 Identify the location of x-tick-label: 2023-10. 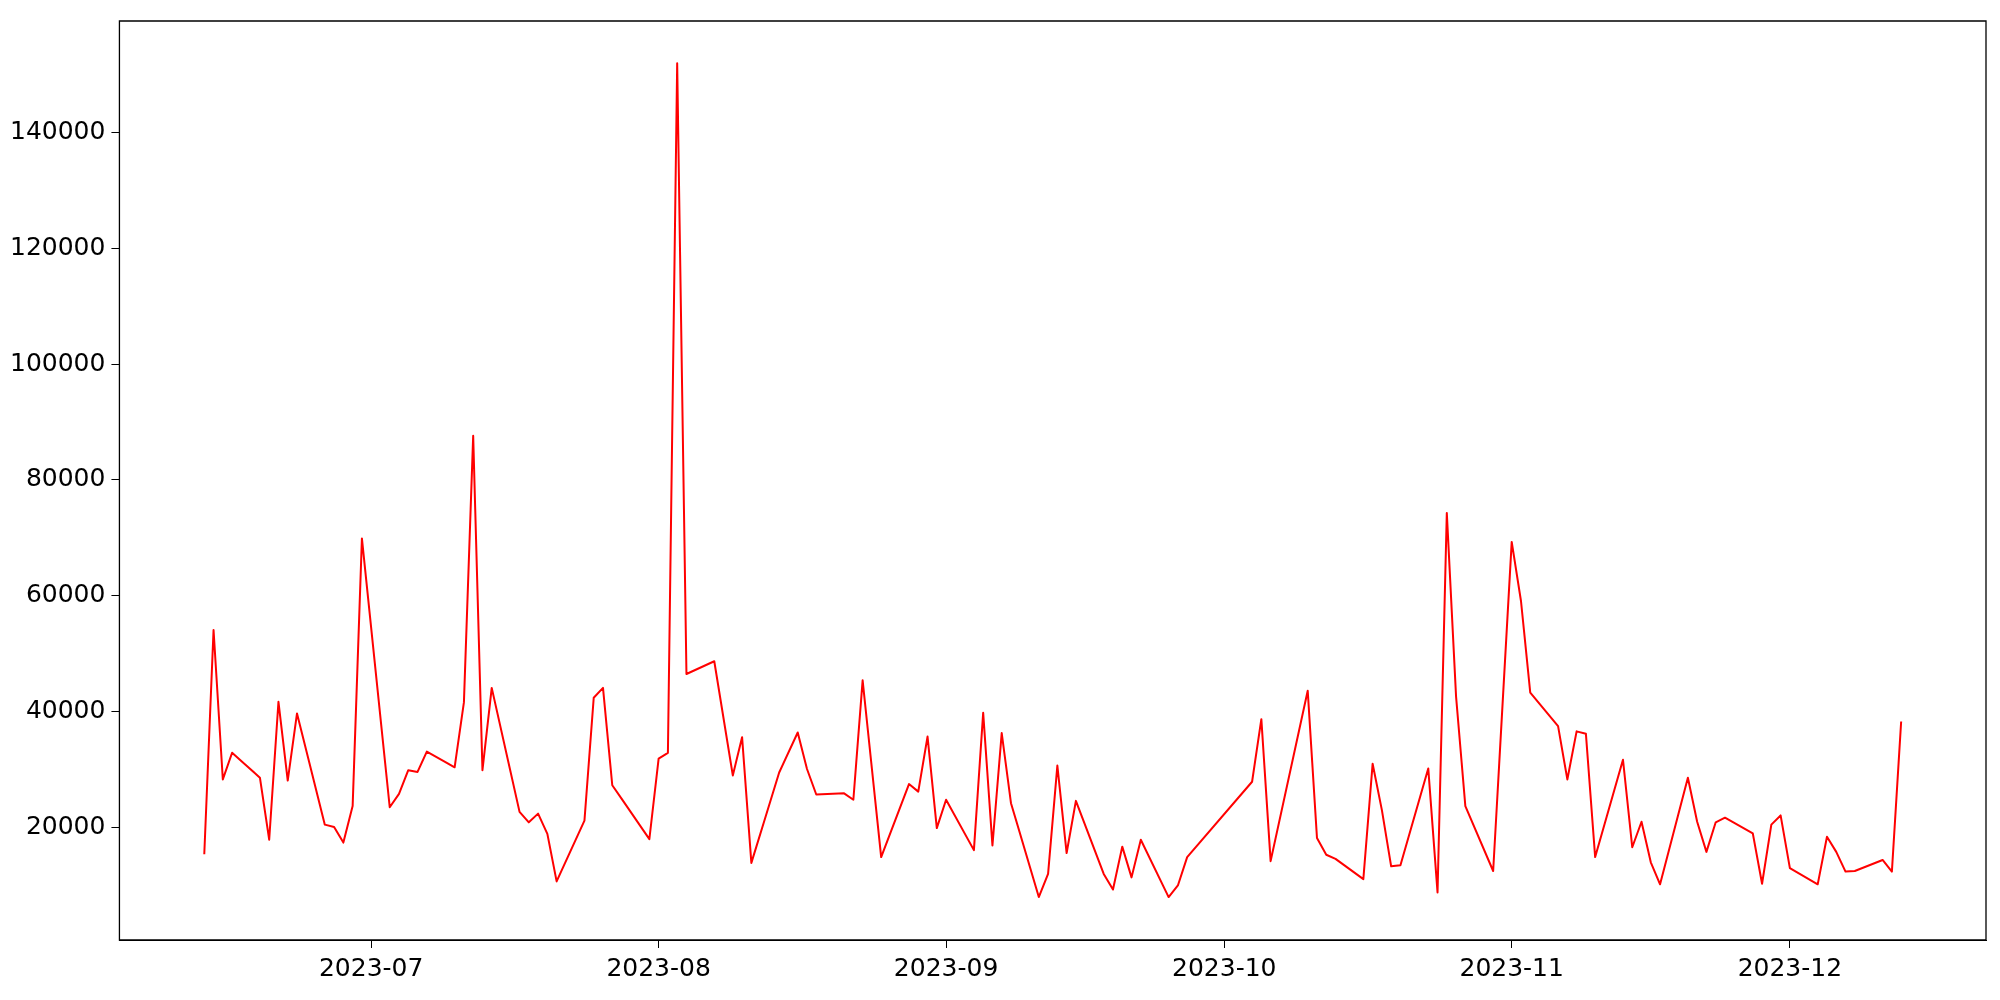
(1224, 967).